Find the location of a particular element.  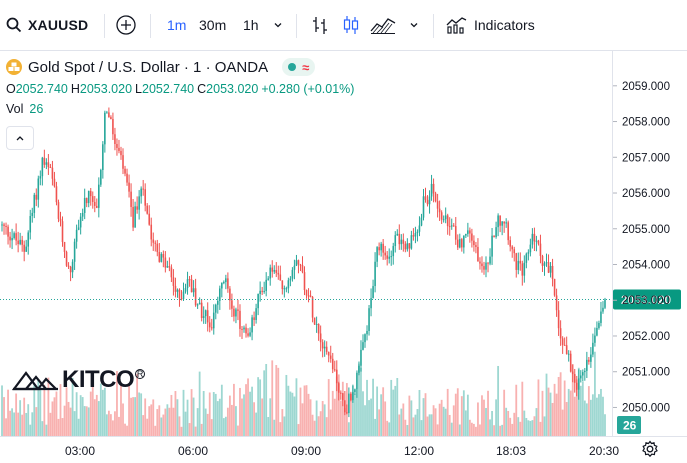

symbol-search: XAUUSD is located at coordinates (47, 25).